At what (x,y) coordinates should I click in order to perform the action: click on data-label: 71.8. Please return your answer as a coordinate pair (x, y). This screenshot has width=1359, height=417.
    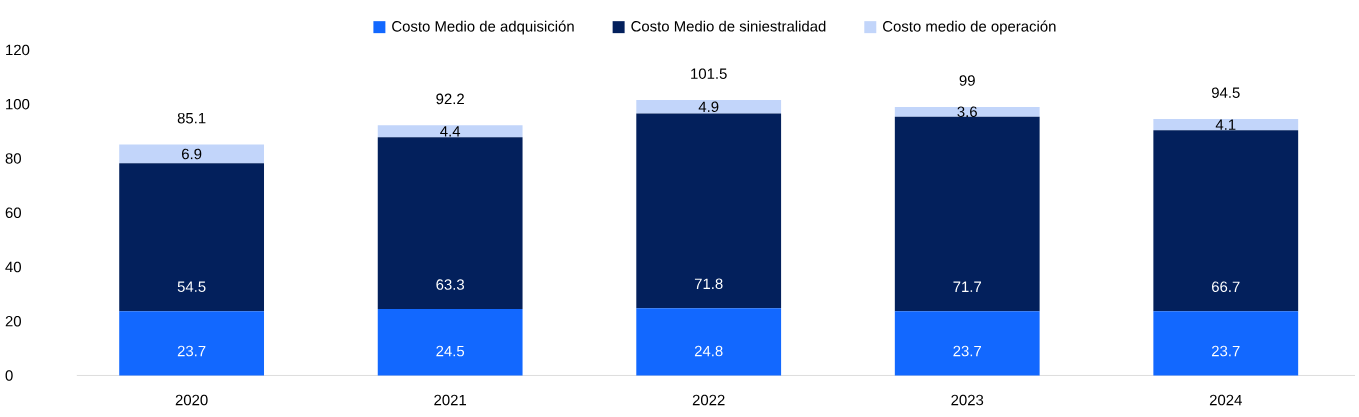
    Looking at the image, I should click on (708, 283).